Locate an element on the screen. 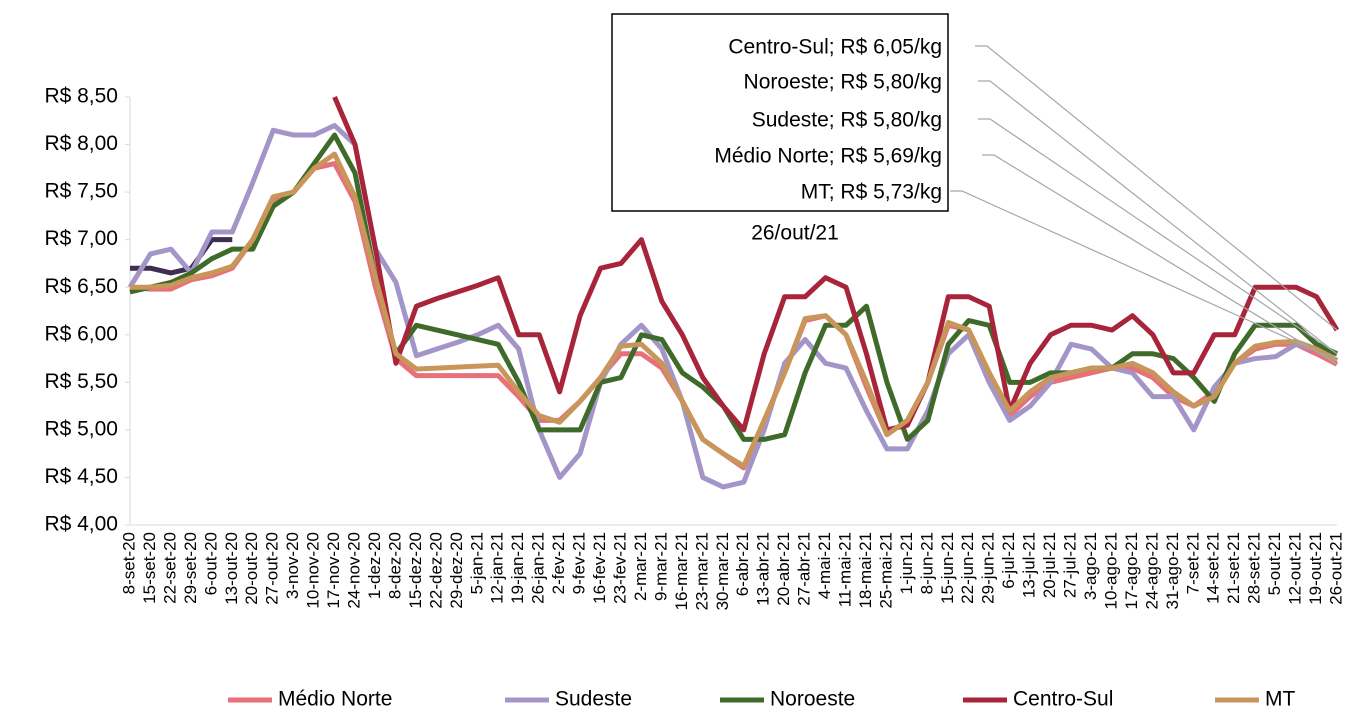  y-tick-label: R$ 5,00 is located at coordinates (81, 428).